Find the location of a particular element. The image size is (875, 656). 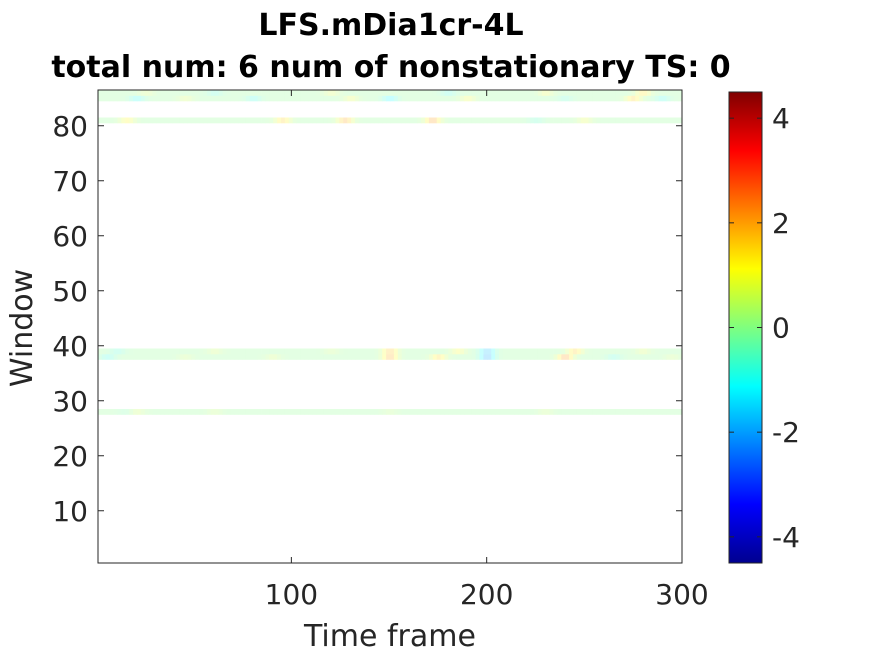

y-tick-label: 30 is located at coordinates (70, 401).